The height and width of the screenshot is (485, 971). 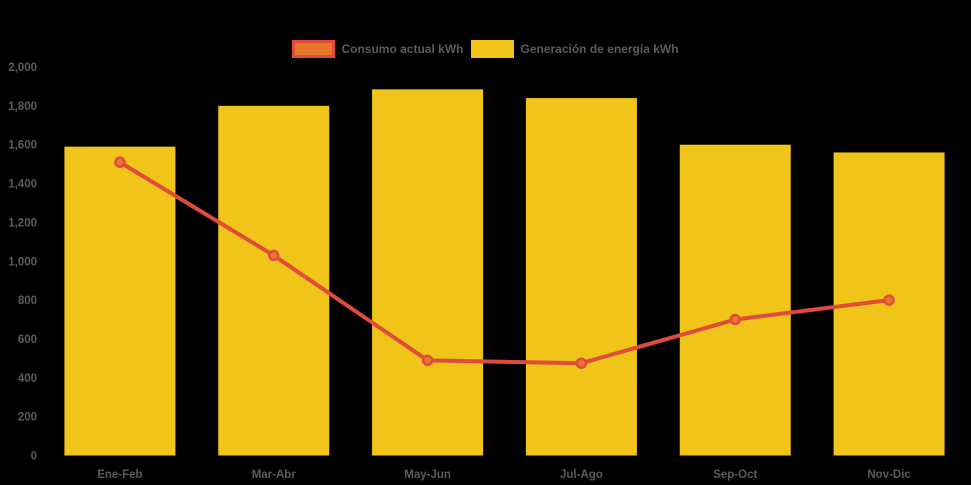 I want to click on y-tick-label: 1,800, so click(x=22, y=107).